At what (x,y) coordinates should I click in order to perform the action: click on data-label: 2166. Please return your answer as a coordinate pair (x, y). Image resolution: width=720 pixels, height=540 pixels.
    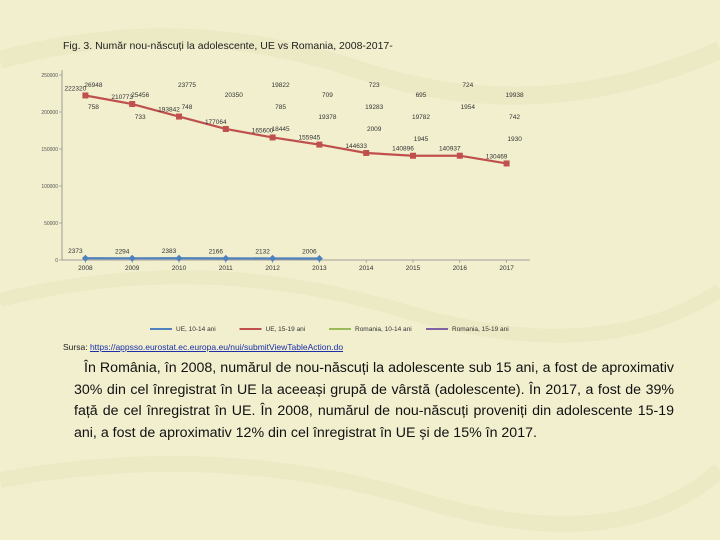
    Looking at the image, I should click on (216, 251).